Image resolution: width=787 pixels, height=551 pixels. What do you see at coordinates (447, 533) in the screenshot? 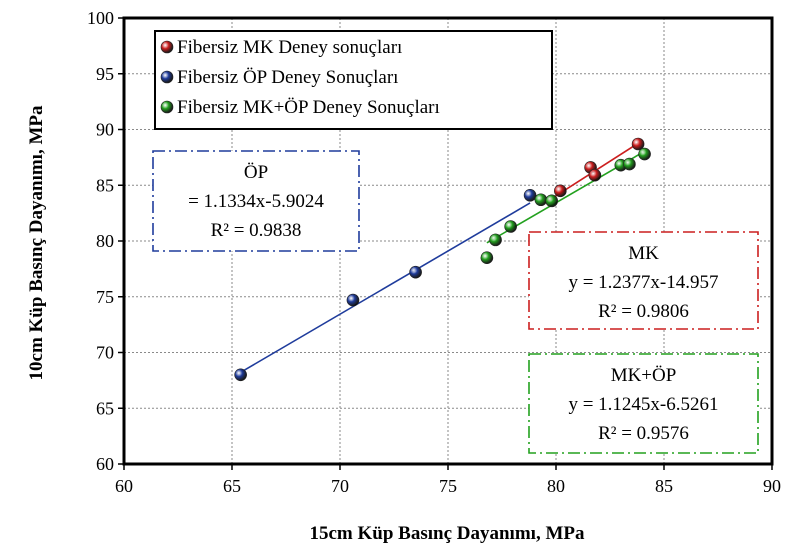
I see `x-axis-title: 15cm Küp Basınç Dayanımı, MPa` at bounding box center [447, 533].